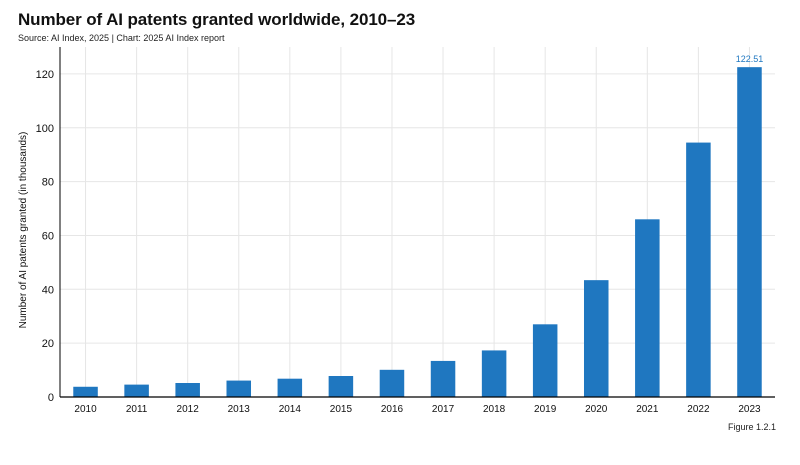 The image size is (800, 465). What do you see at coordinates (48, 344) in the screenshot?
I see `y-tick-label: 20` at bounding box center [48, 344].